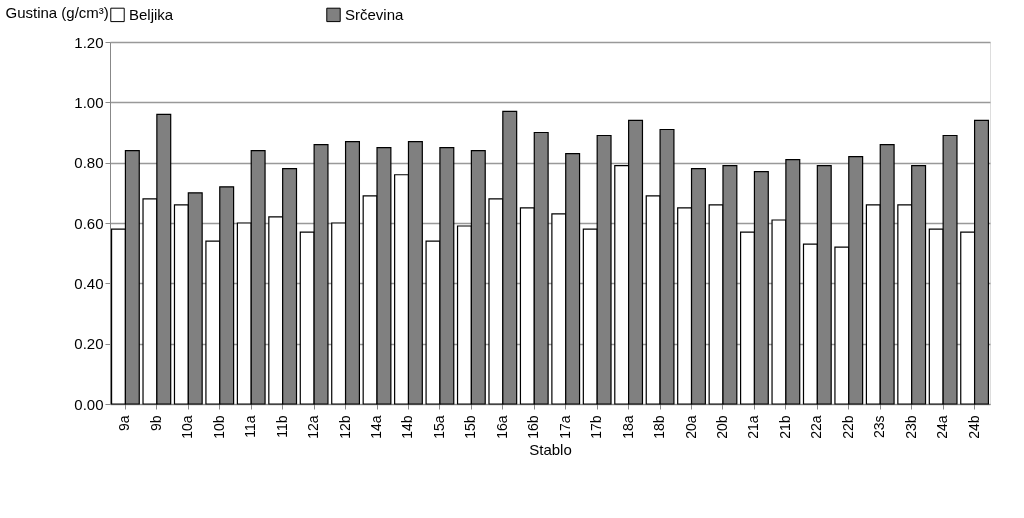  Describe the element at coordinates (879, 427) in the screenshot. I see `x-tick-label: 23s` at that location.